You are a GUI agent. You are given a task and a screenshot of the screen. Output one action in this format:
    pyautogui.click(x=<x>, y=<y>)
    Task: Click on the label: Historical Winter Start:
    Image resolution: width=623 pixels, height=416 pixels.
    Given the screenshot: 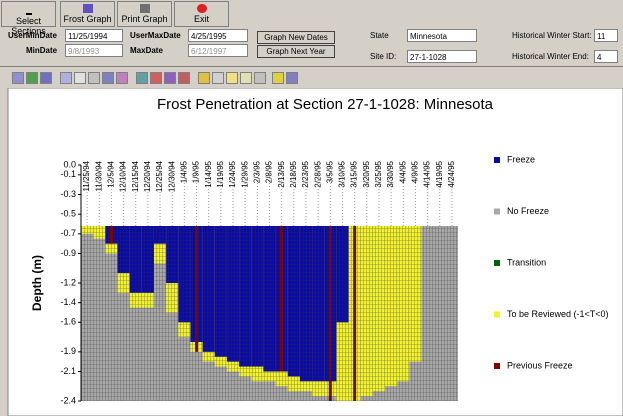 What is the action you would take?
    pyautogui.click(x=552, y=35)
    